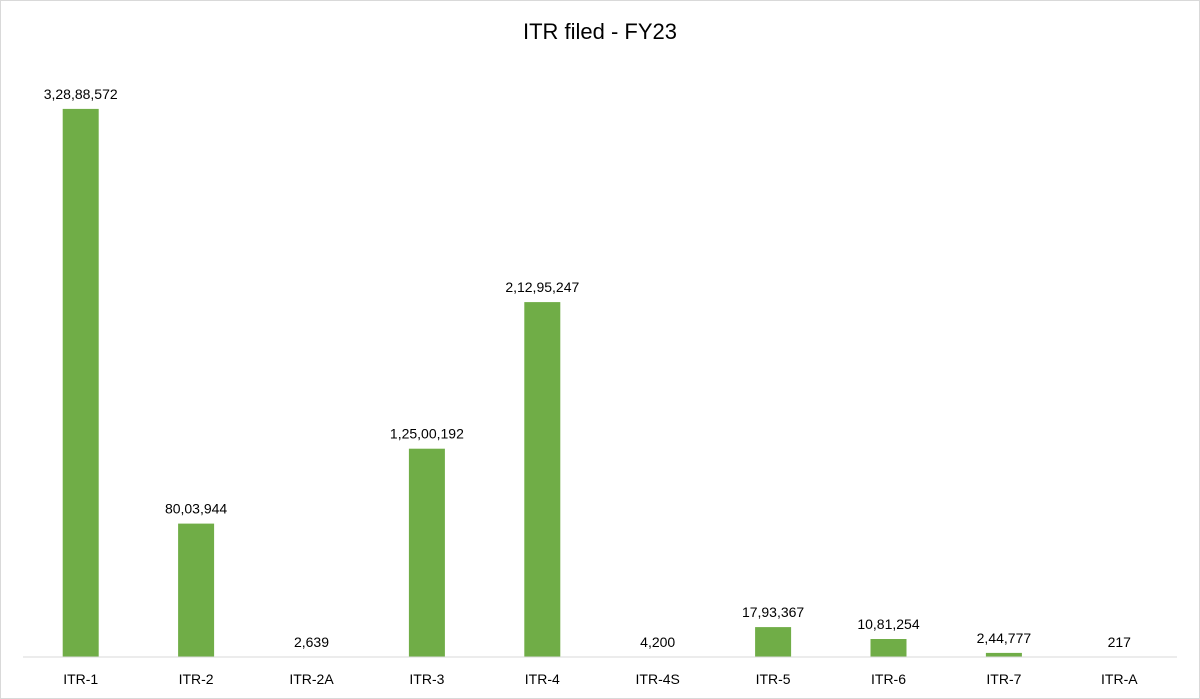 The width and height of the screenshot is (1200, 699). Describe the element at coordinates (1119, 679) in the screenshot. I see `x-tick-label-itr-a: ITR-A` at that location.